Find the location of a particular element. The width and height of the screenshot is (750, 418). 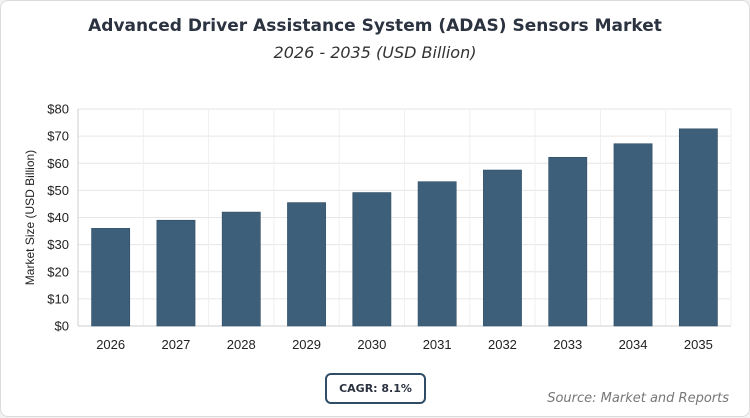

y-tick-label: $10 is located at coordinates (58, 298).